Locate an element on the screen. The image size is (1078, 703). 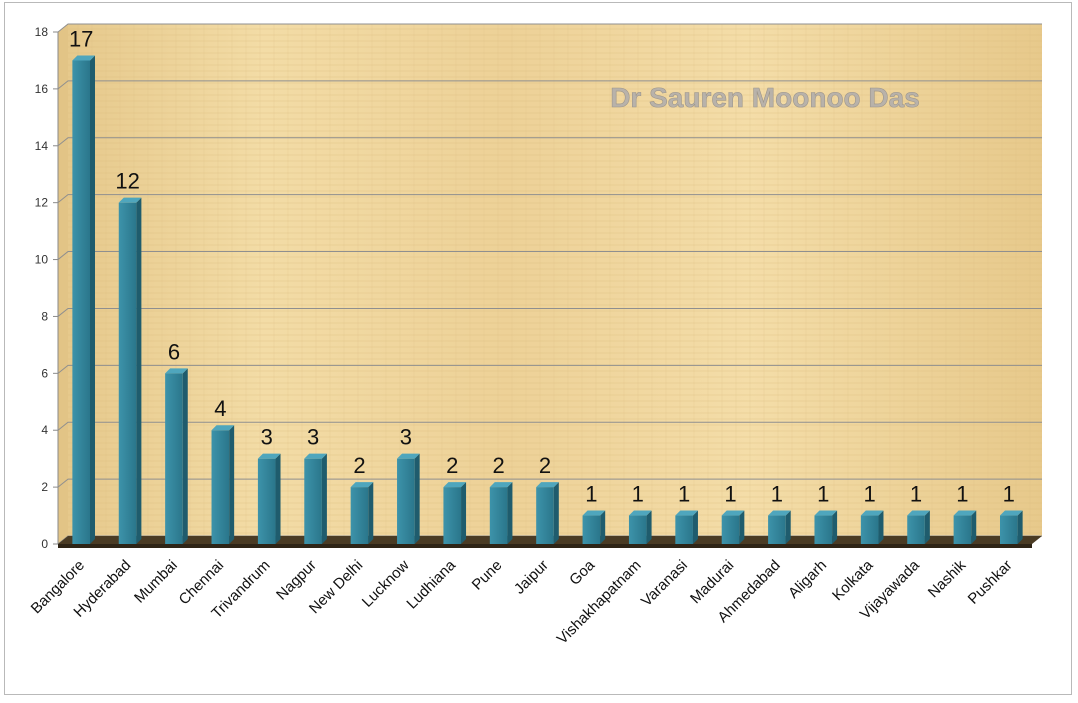
x-tick-label: Pushkar is located at coordinates (990, 582).